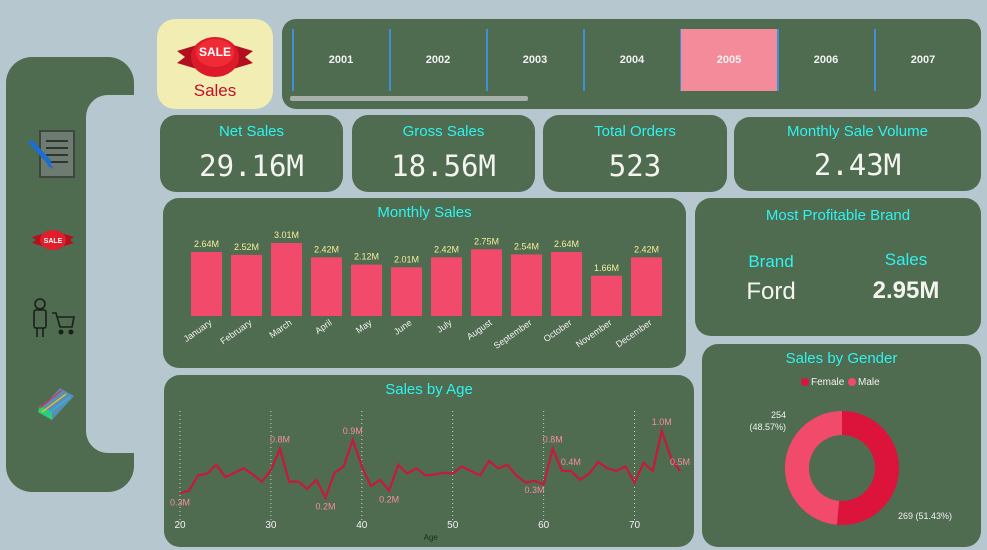 This screenshot has height=550, width=987. I want to click on month-tick-label: December, so click(634, 333).